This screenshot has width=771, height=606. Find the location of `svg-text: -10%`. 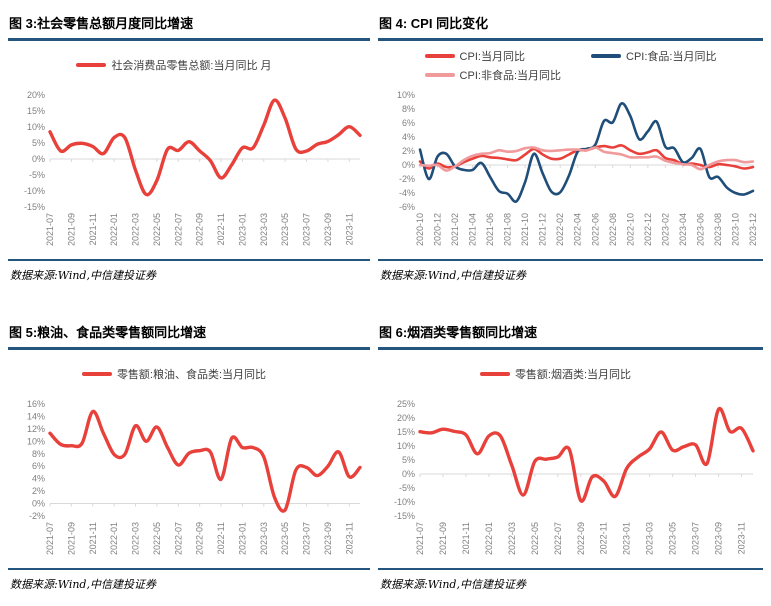

svg-text: -10% is located at coordinates (404, 502).